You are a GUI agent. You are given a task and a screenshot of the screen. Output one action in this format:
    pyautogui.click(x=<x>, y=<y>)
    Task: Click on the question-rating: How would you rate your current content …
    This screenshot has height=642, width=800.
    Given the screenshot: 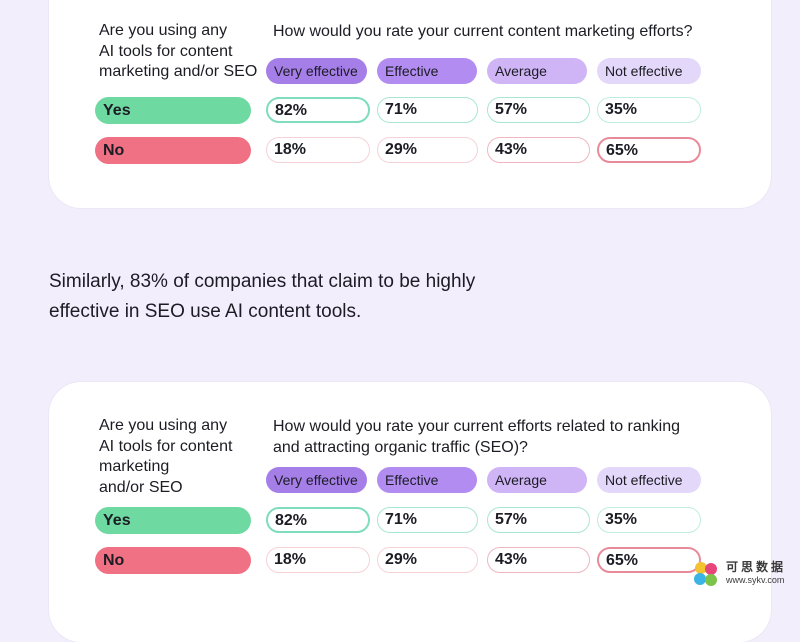 What is the action you would take?
    pyautogui.click(x=483, y=31)
    